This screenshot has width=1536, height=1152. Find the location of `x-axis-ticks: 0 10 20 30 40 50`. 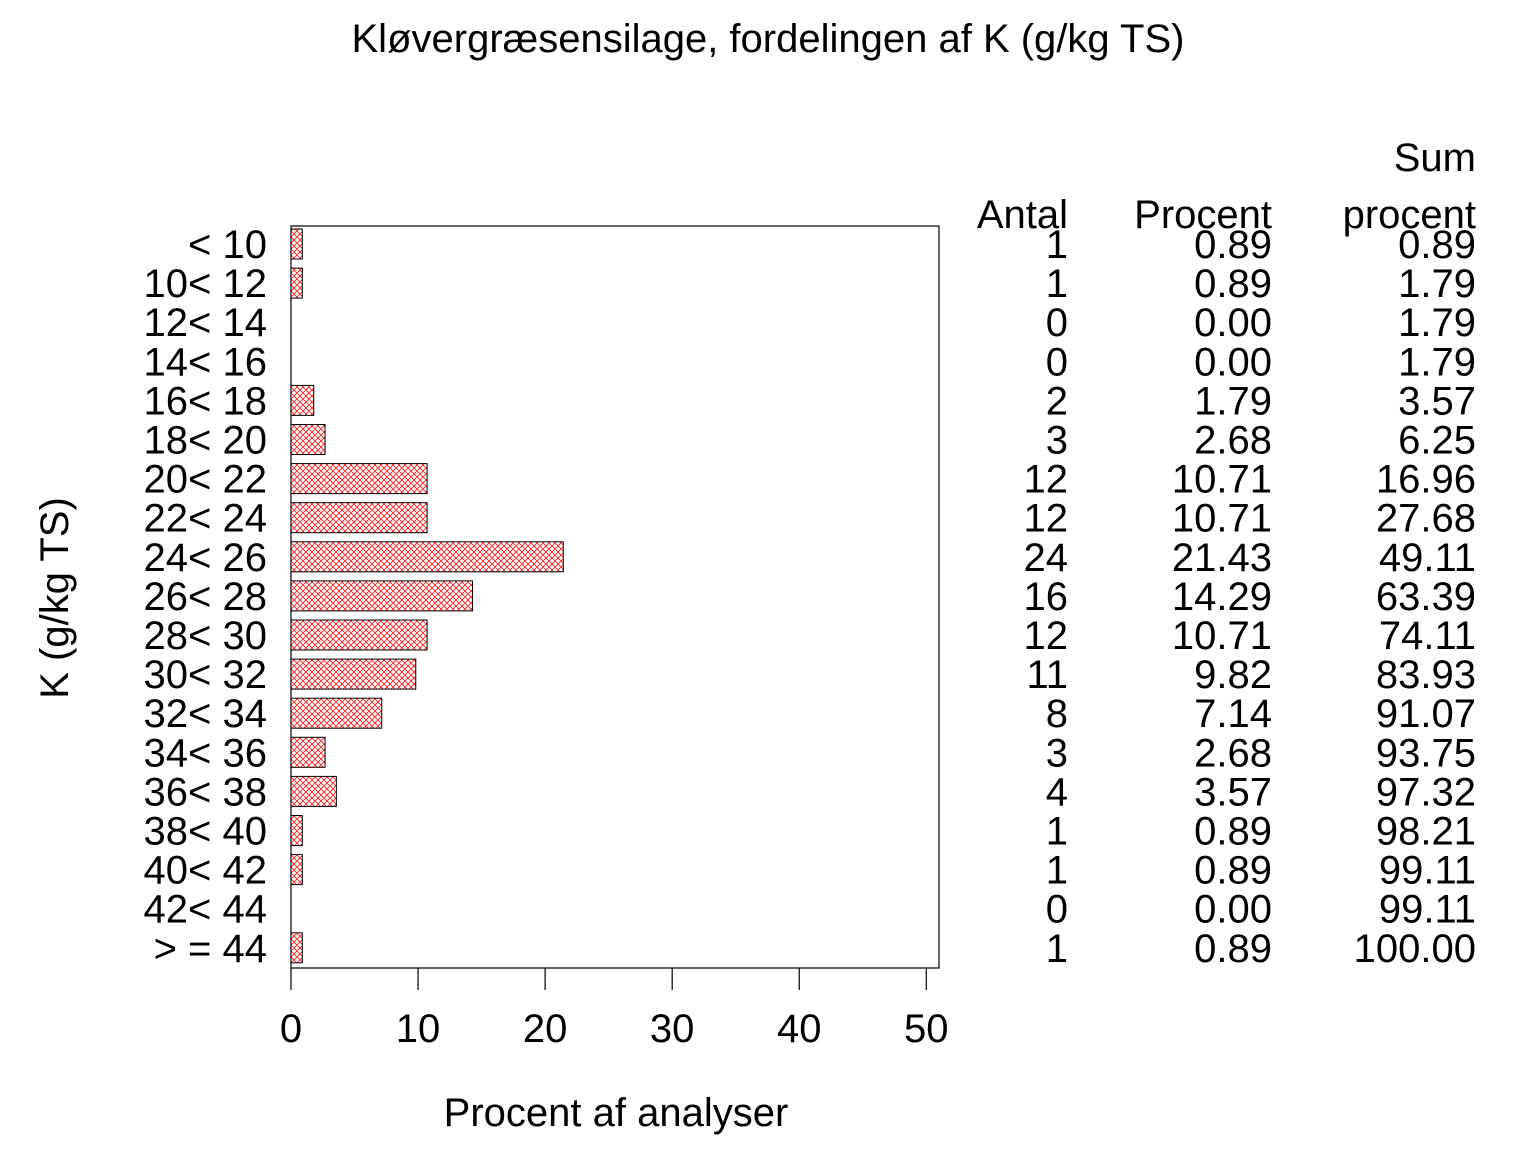

x-axis-ticks: 0 10 20 30 40 50 is located at coordinates (614, 1009).